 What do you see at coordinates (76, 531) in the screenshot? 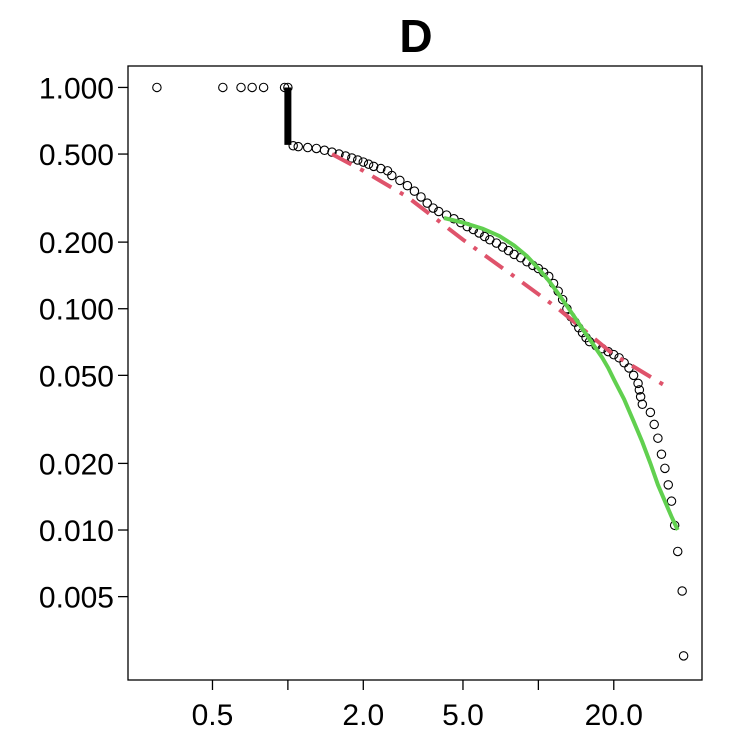
I see `y-tick-label: 0.010` at bounding box center [76, 531].